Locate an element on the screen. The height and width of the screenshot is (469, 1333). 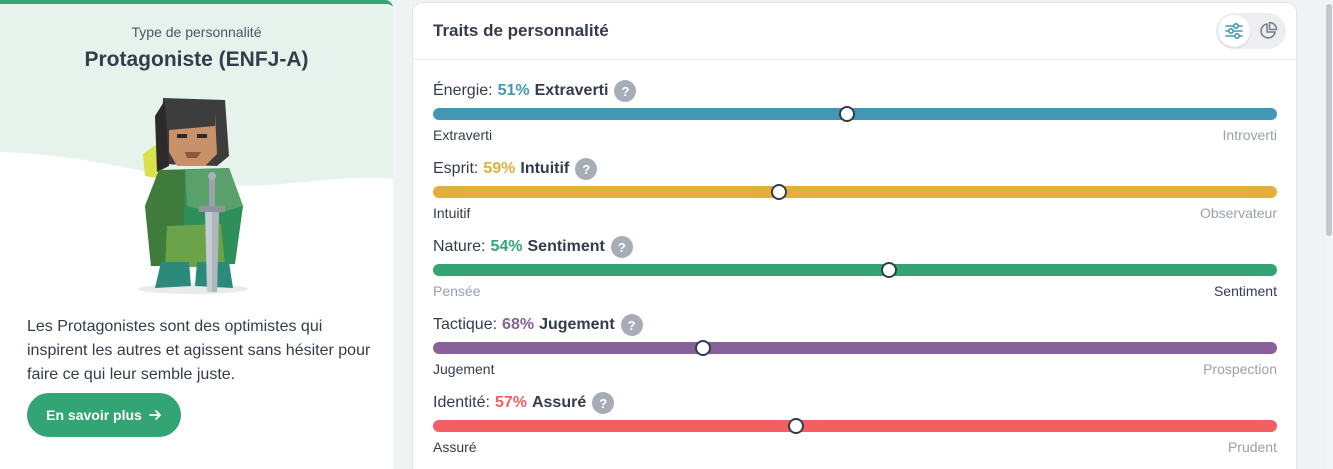
trait-dominant: Jugement is located at coordinates (577, 324).